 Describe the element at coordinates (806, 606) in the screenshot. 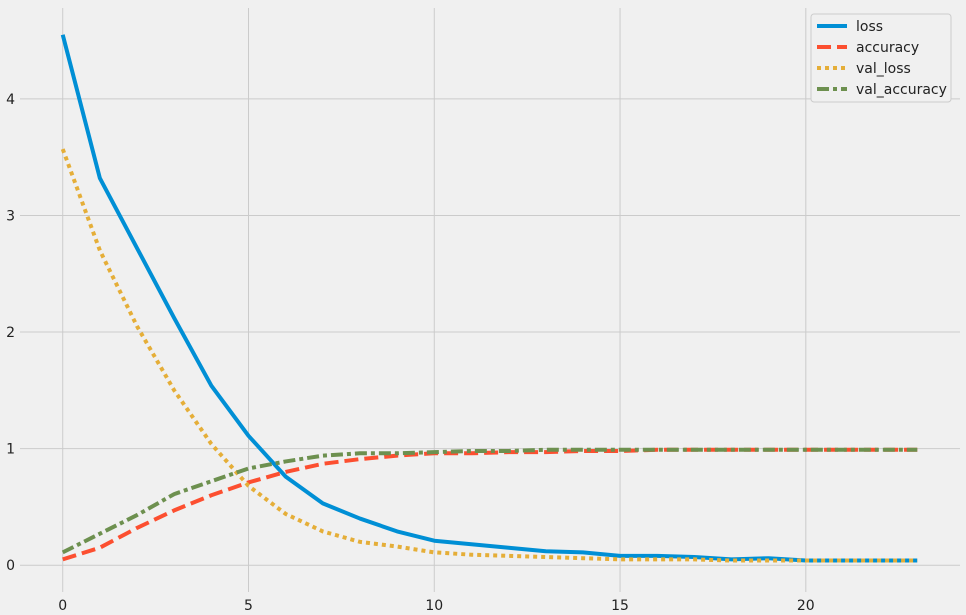

I see `x-tick-label: 20` at that location.